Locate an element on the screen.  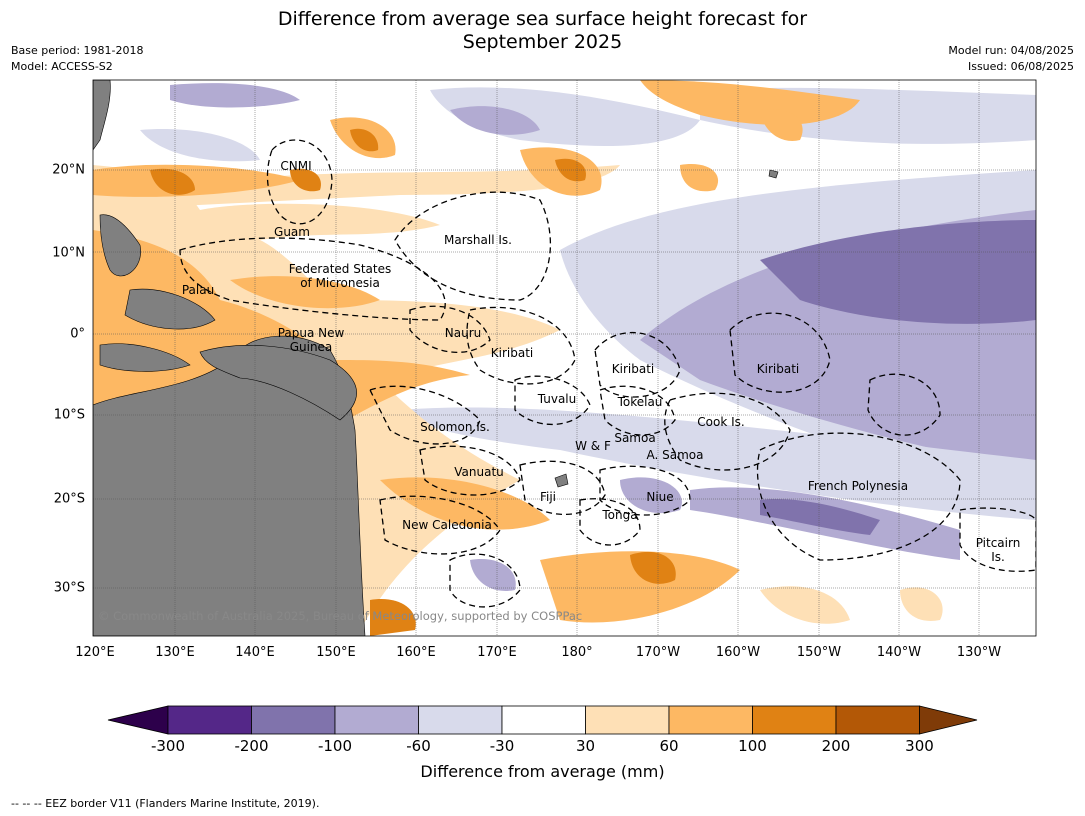
title-line-2: September 2025 is located at coordinates (542, 42).